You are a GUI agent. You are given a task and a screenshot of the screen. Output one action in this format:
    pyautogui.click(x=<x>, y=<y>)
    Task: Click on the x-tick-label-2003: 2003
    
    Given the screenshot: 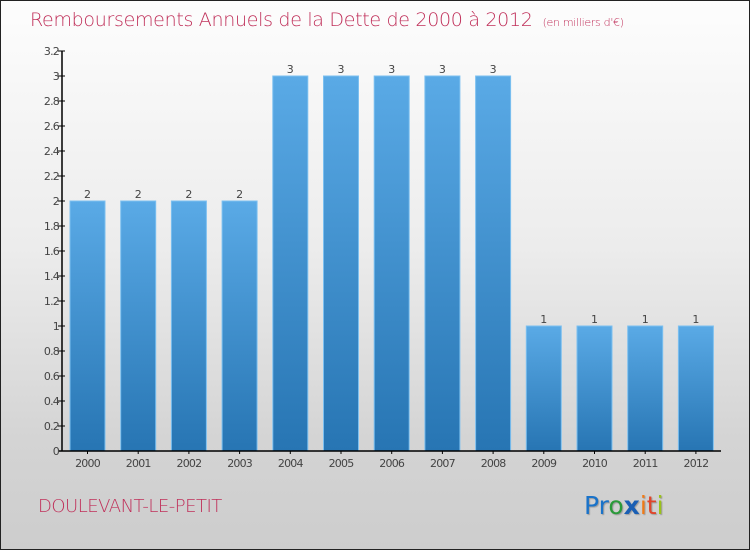 What is the action you would take?
    pyautogui.click(x=240, y=463)
    